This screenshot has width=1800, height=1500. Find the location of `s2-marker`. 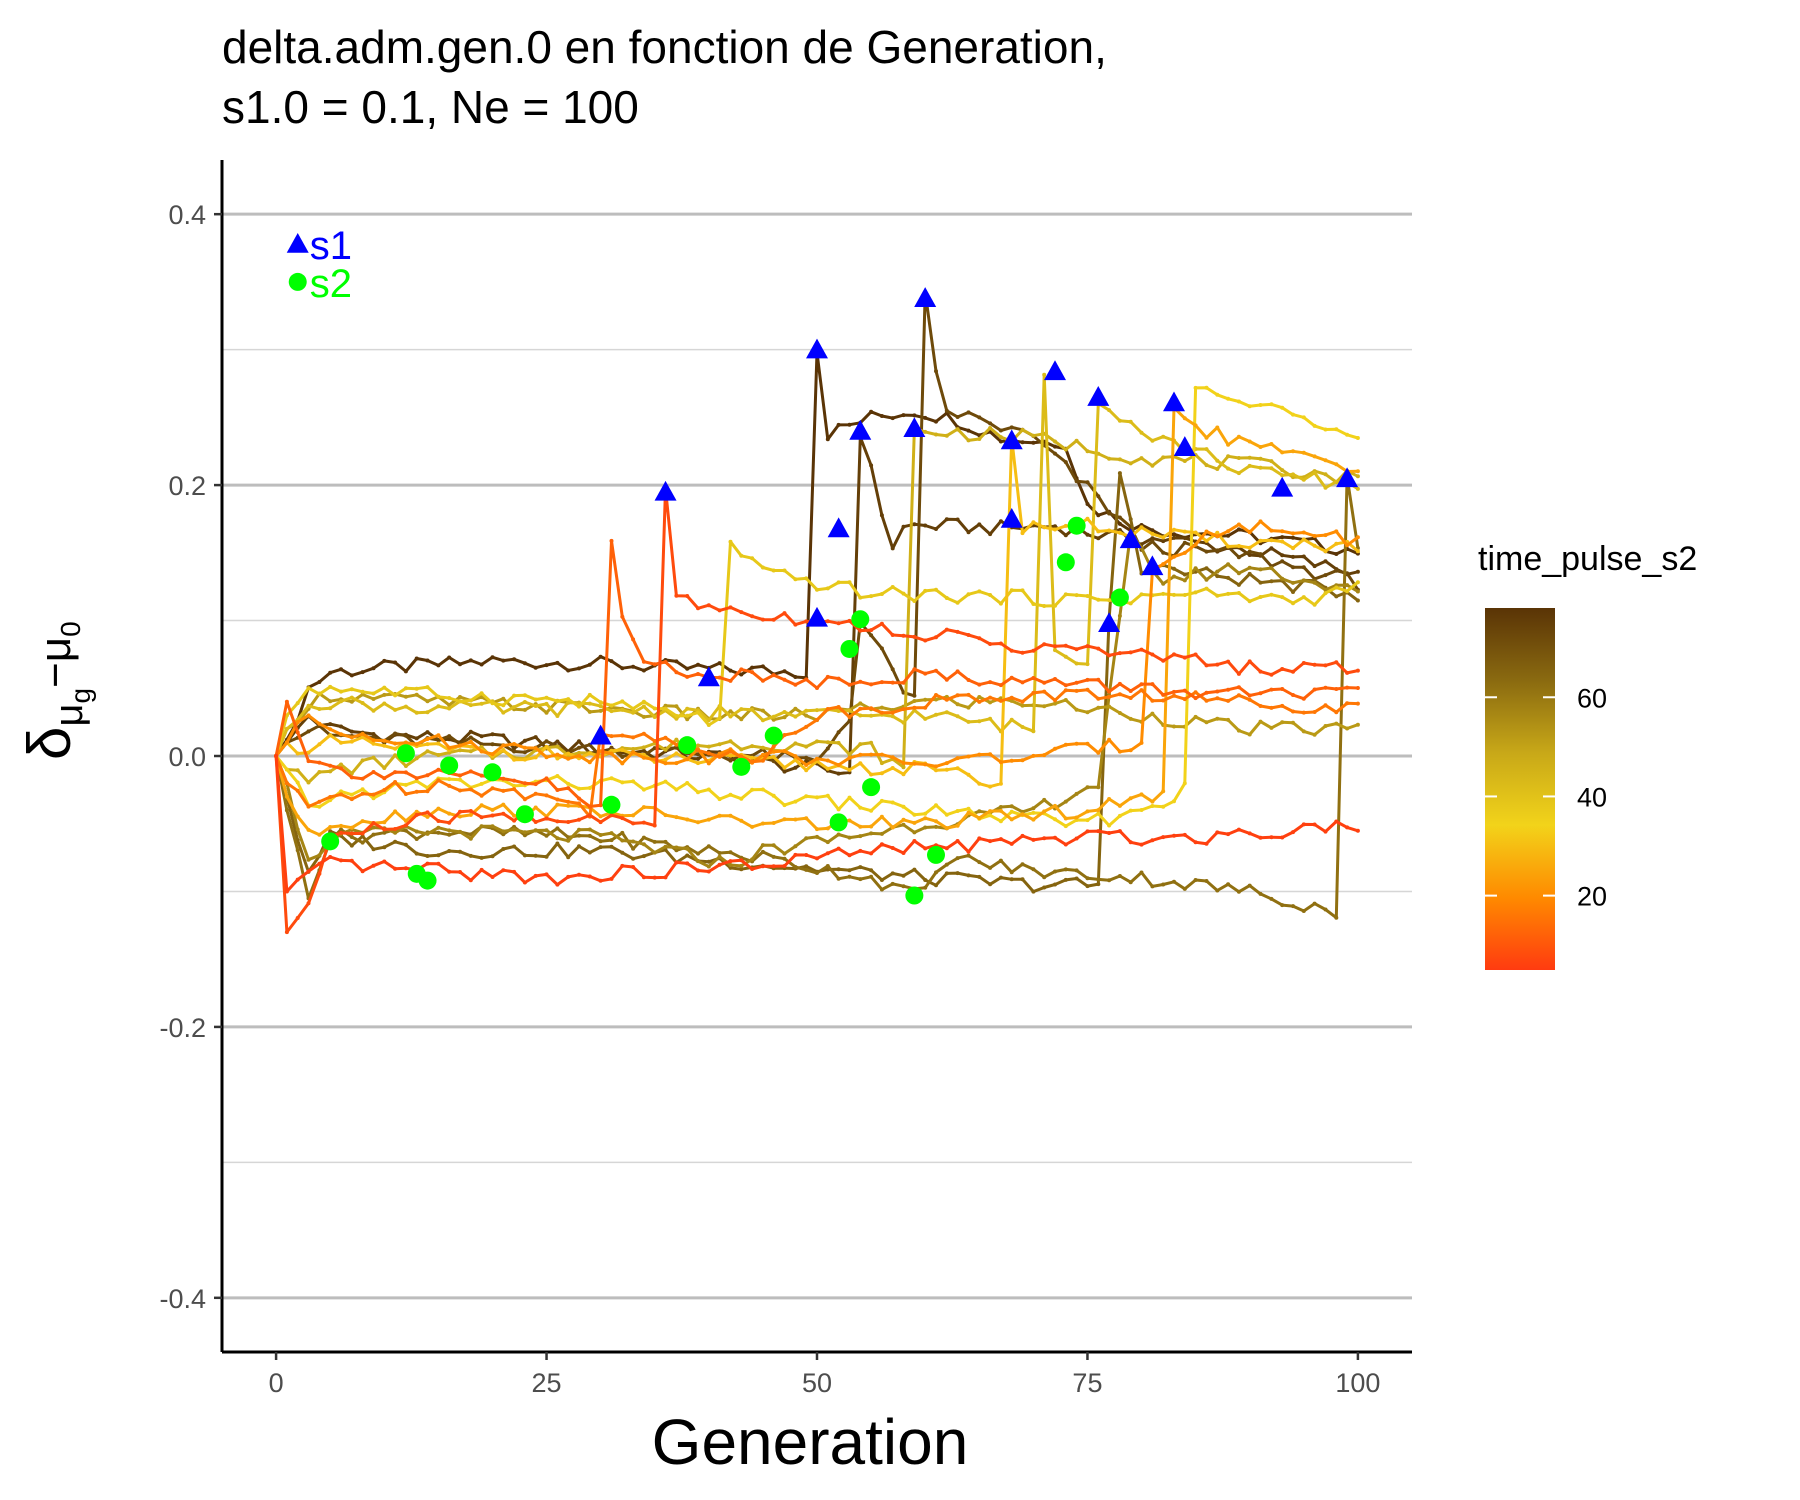

s2-marker is located at coordinates (449, 765).